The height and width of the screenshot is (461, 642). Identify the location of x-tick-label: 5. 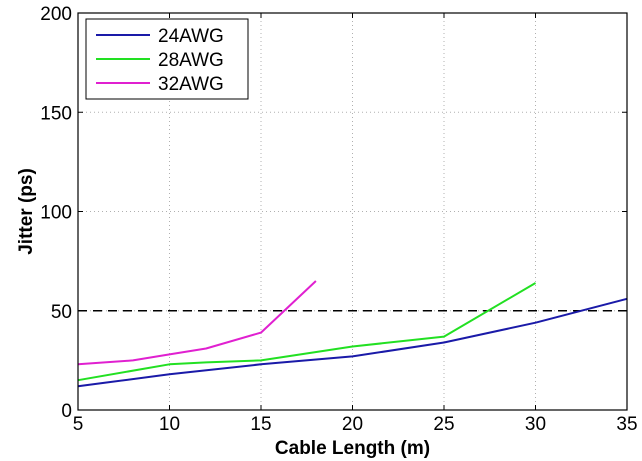
(78, 424).